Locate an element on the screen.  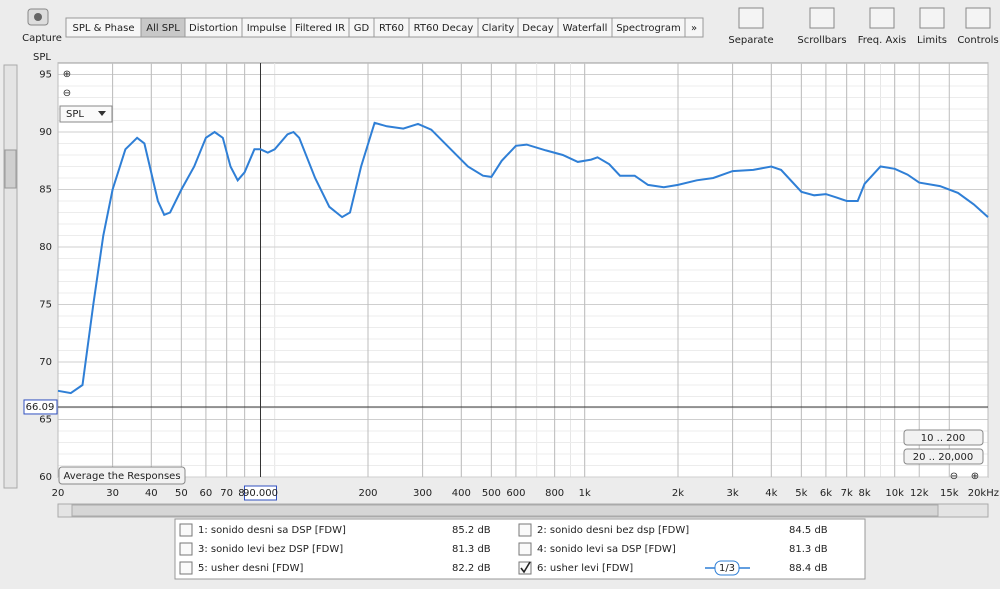
x-tick-label: 7k is located at coordinates (847, 493).